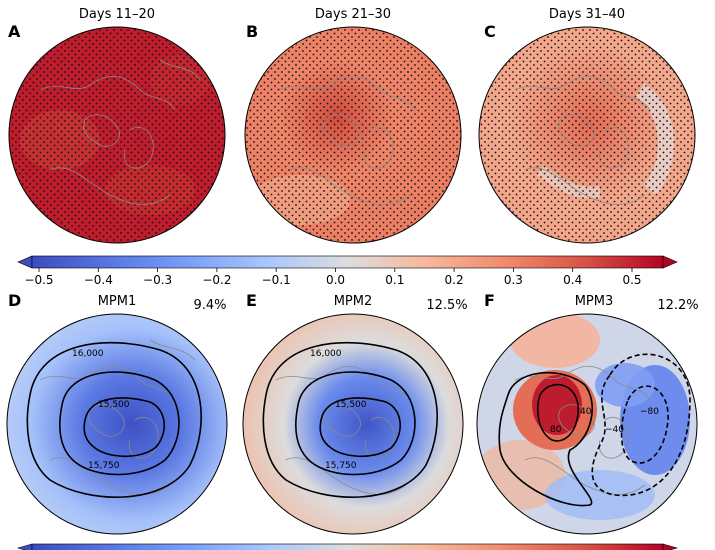  What do you see at coordinates (677, 305) in the screenshot?
I see `panel-f-variance: 12.2%` at bounding box center [677, 305].